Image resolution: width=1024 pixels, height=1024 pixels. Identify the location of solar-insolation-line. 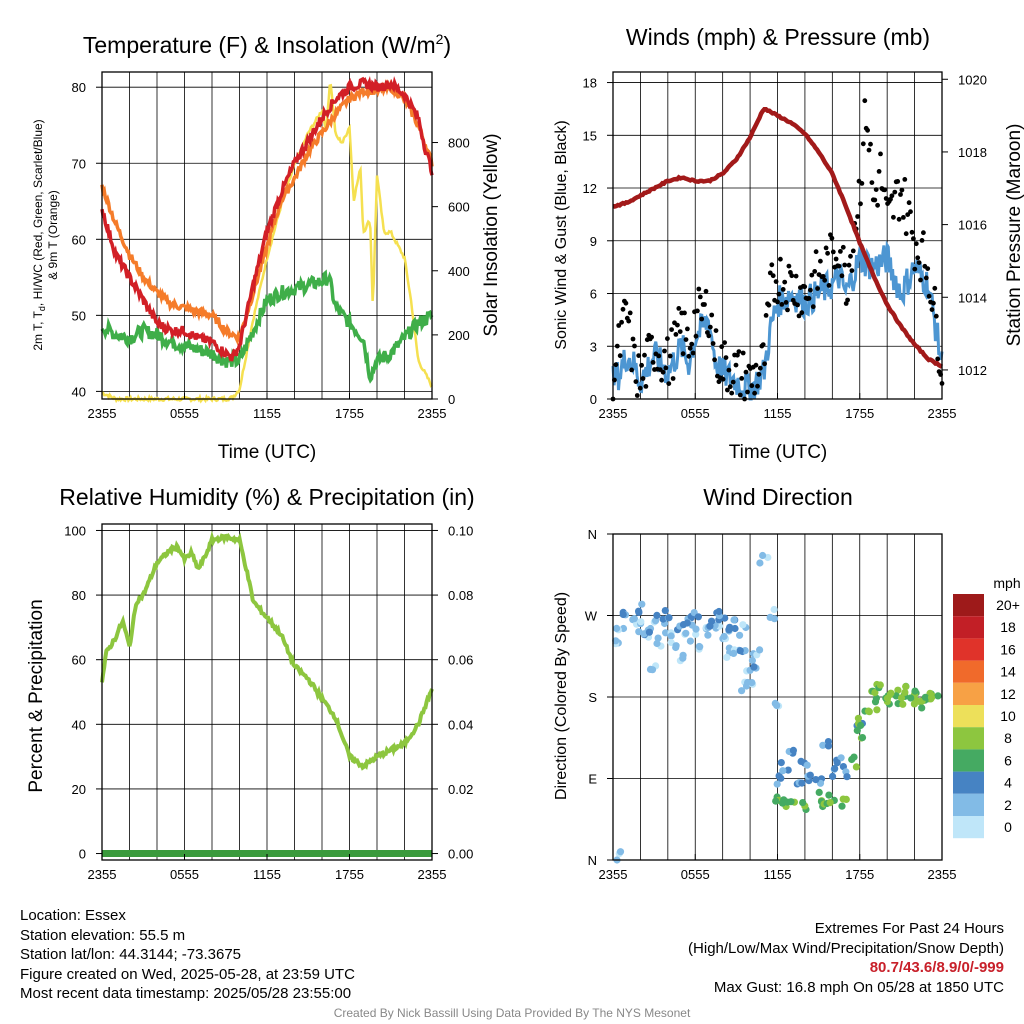
(267, 243).